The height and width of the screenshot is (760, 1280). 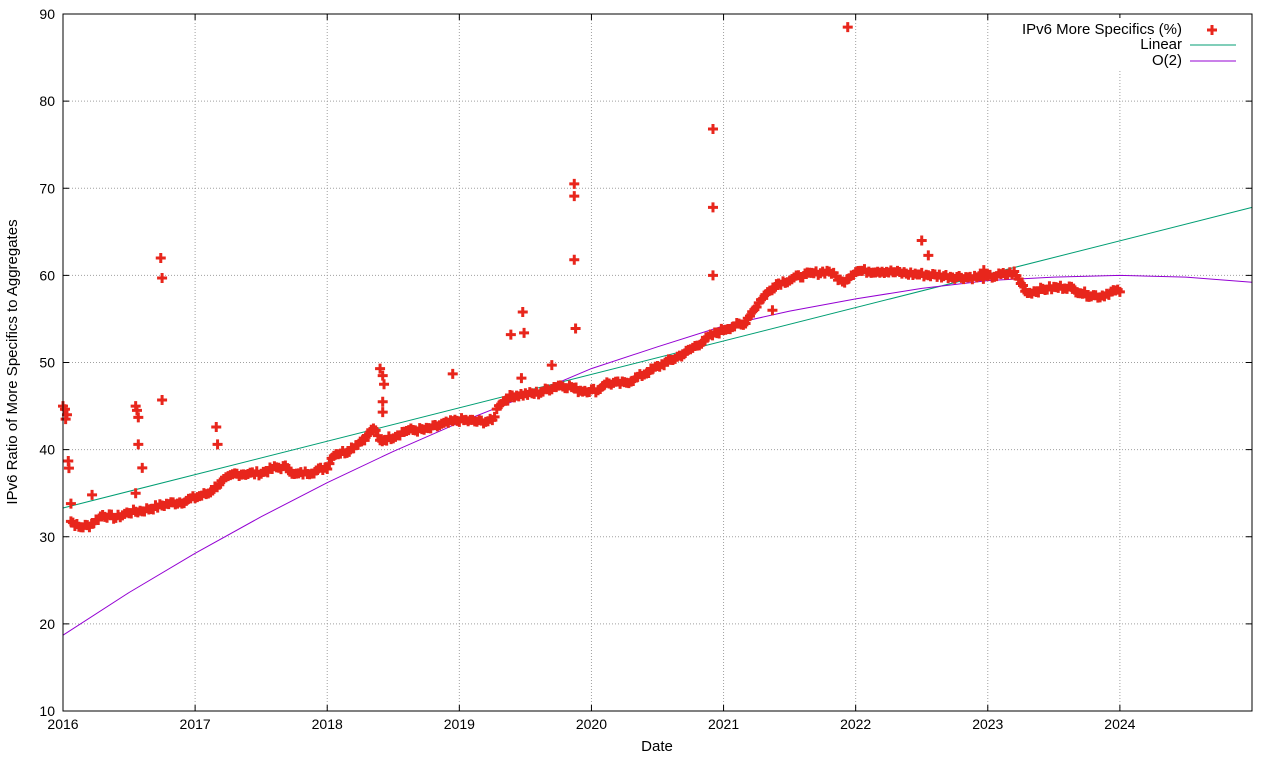 What do you see at coordinates (195, 724) in the screenshot?
I see `x-tick-label: 2017` at bounding box center [195, 724].